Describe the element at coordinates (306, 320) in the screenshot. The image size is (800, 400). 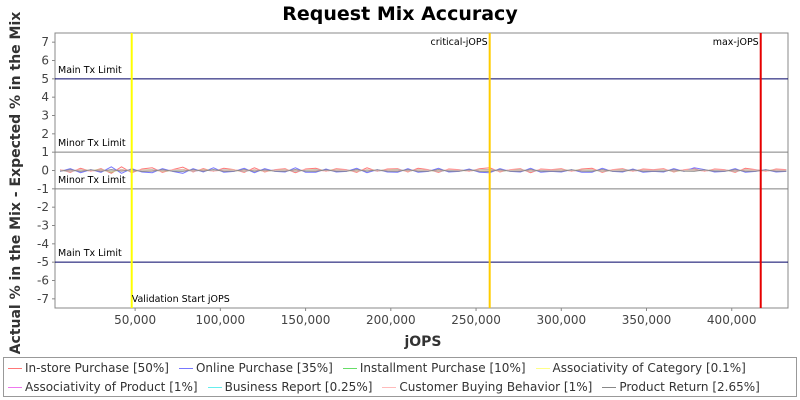
I see `x-tick-label: 150,000` at that location.